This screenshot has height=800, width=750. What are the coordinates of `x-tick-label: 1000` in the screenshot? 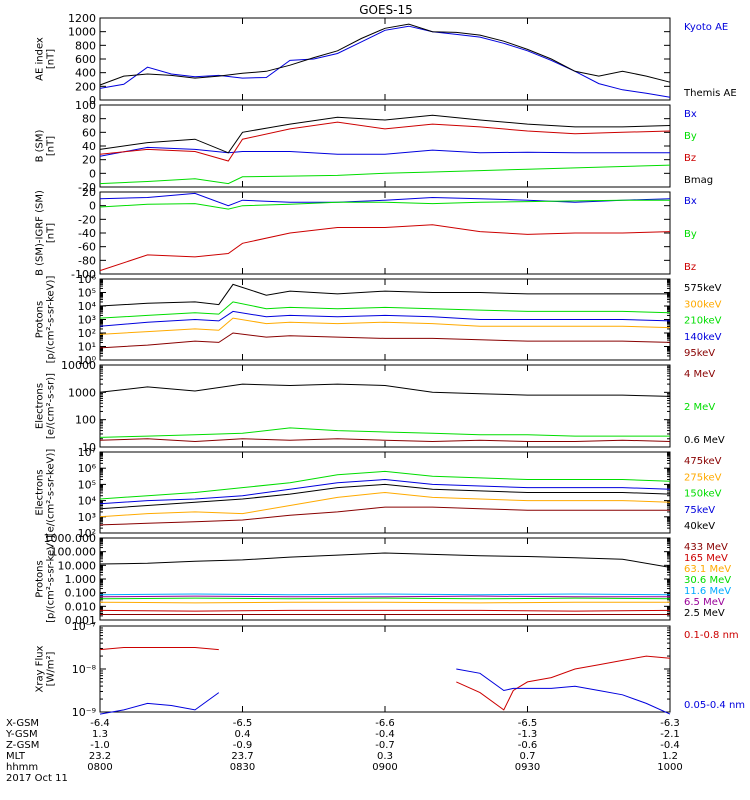 It's located at (669, 767).